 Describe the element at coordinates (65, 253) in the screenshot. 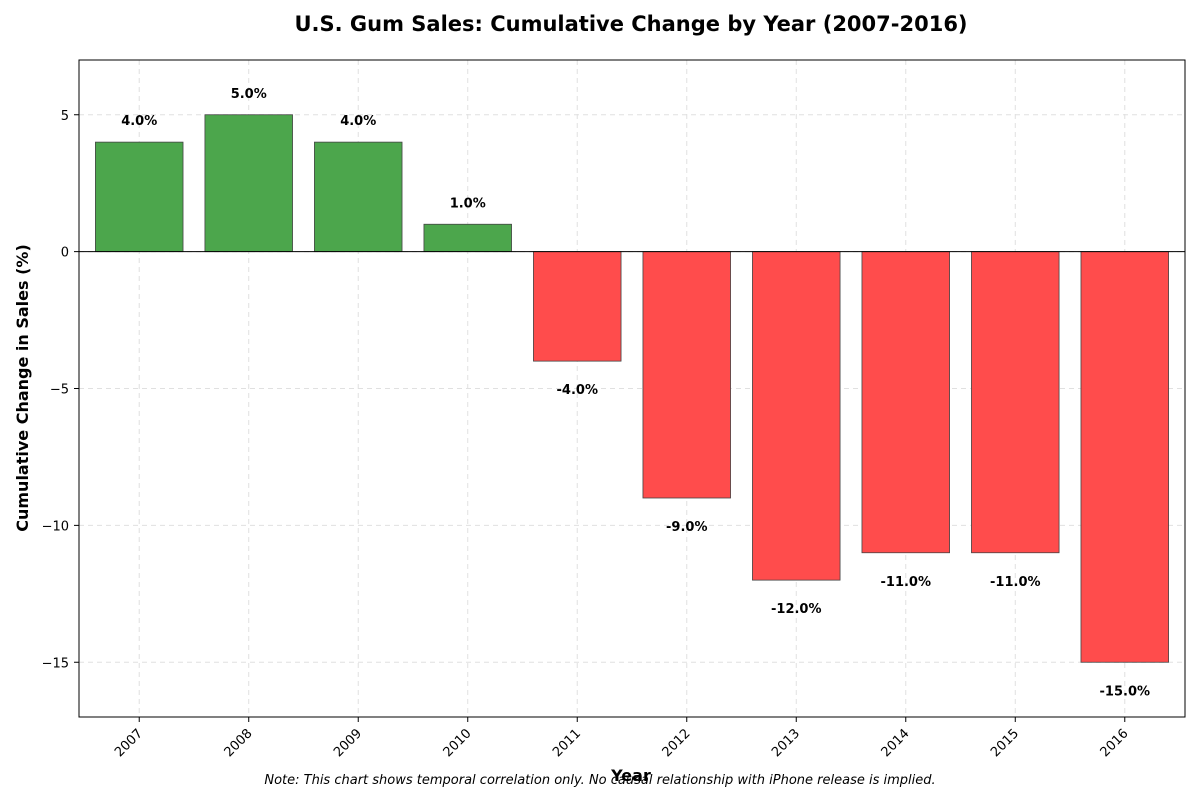

I see `y-tick-label: 0` at that location.